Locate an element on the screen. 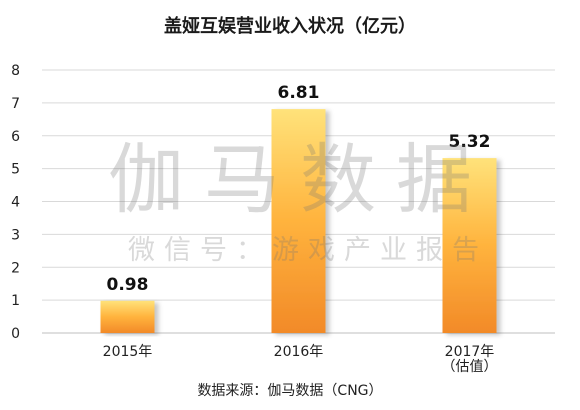  chart-title: 盖娅互娱营业收入状况（亿元） is located at coordinates (290, 26).